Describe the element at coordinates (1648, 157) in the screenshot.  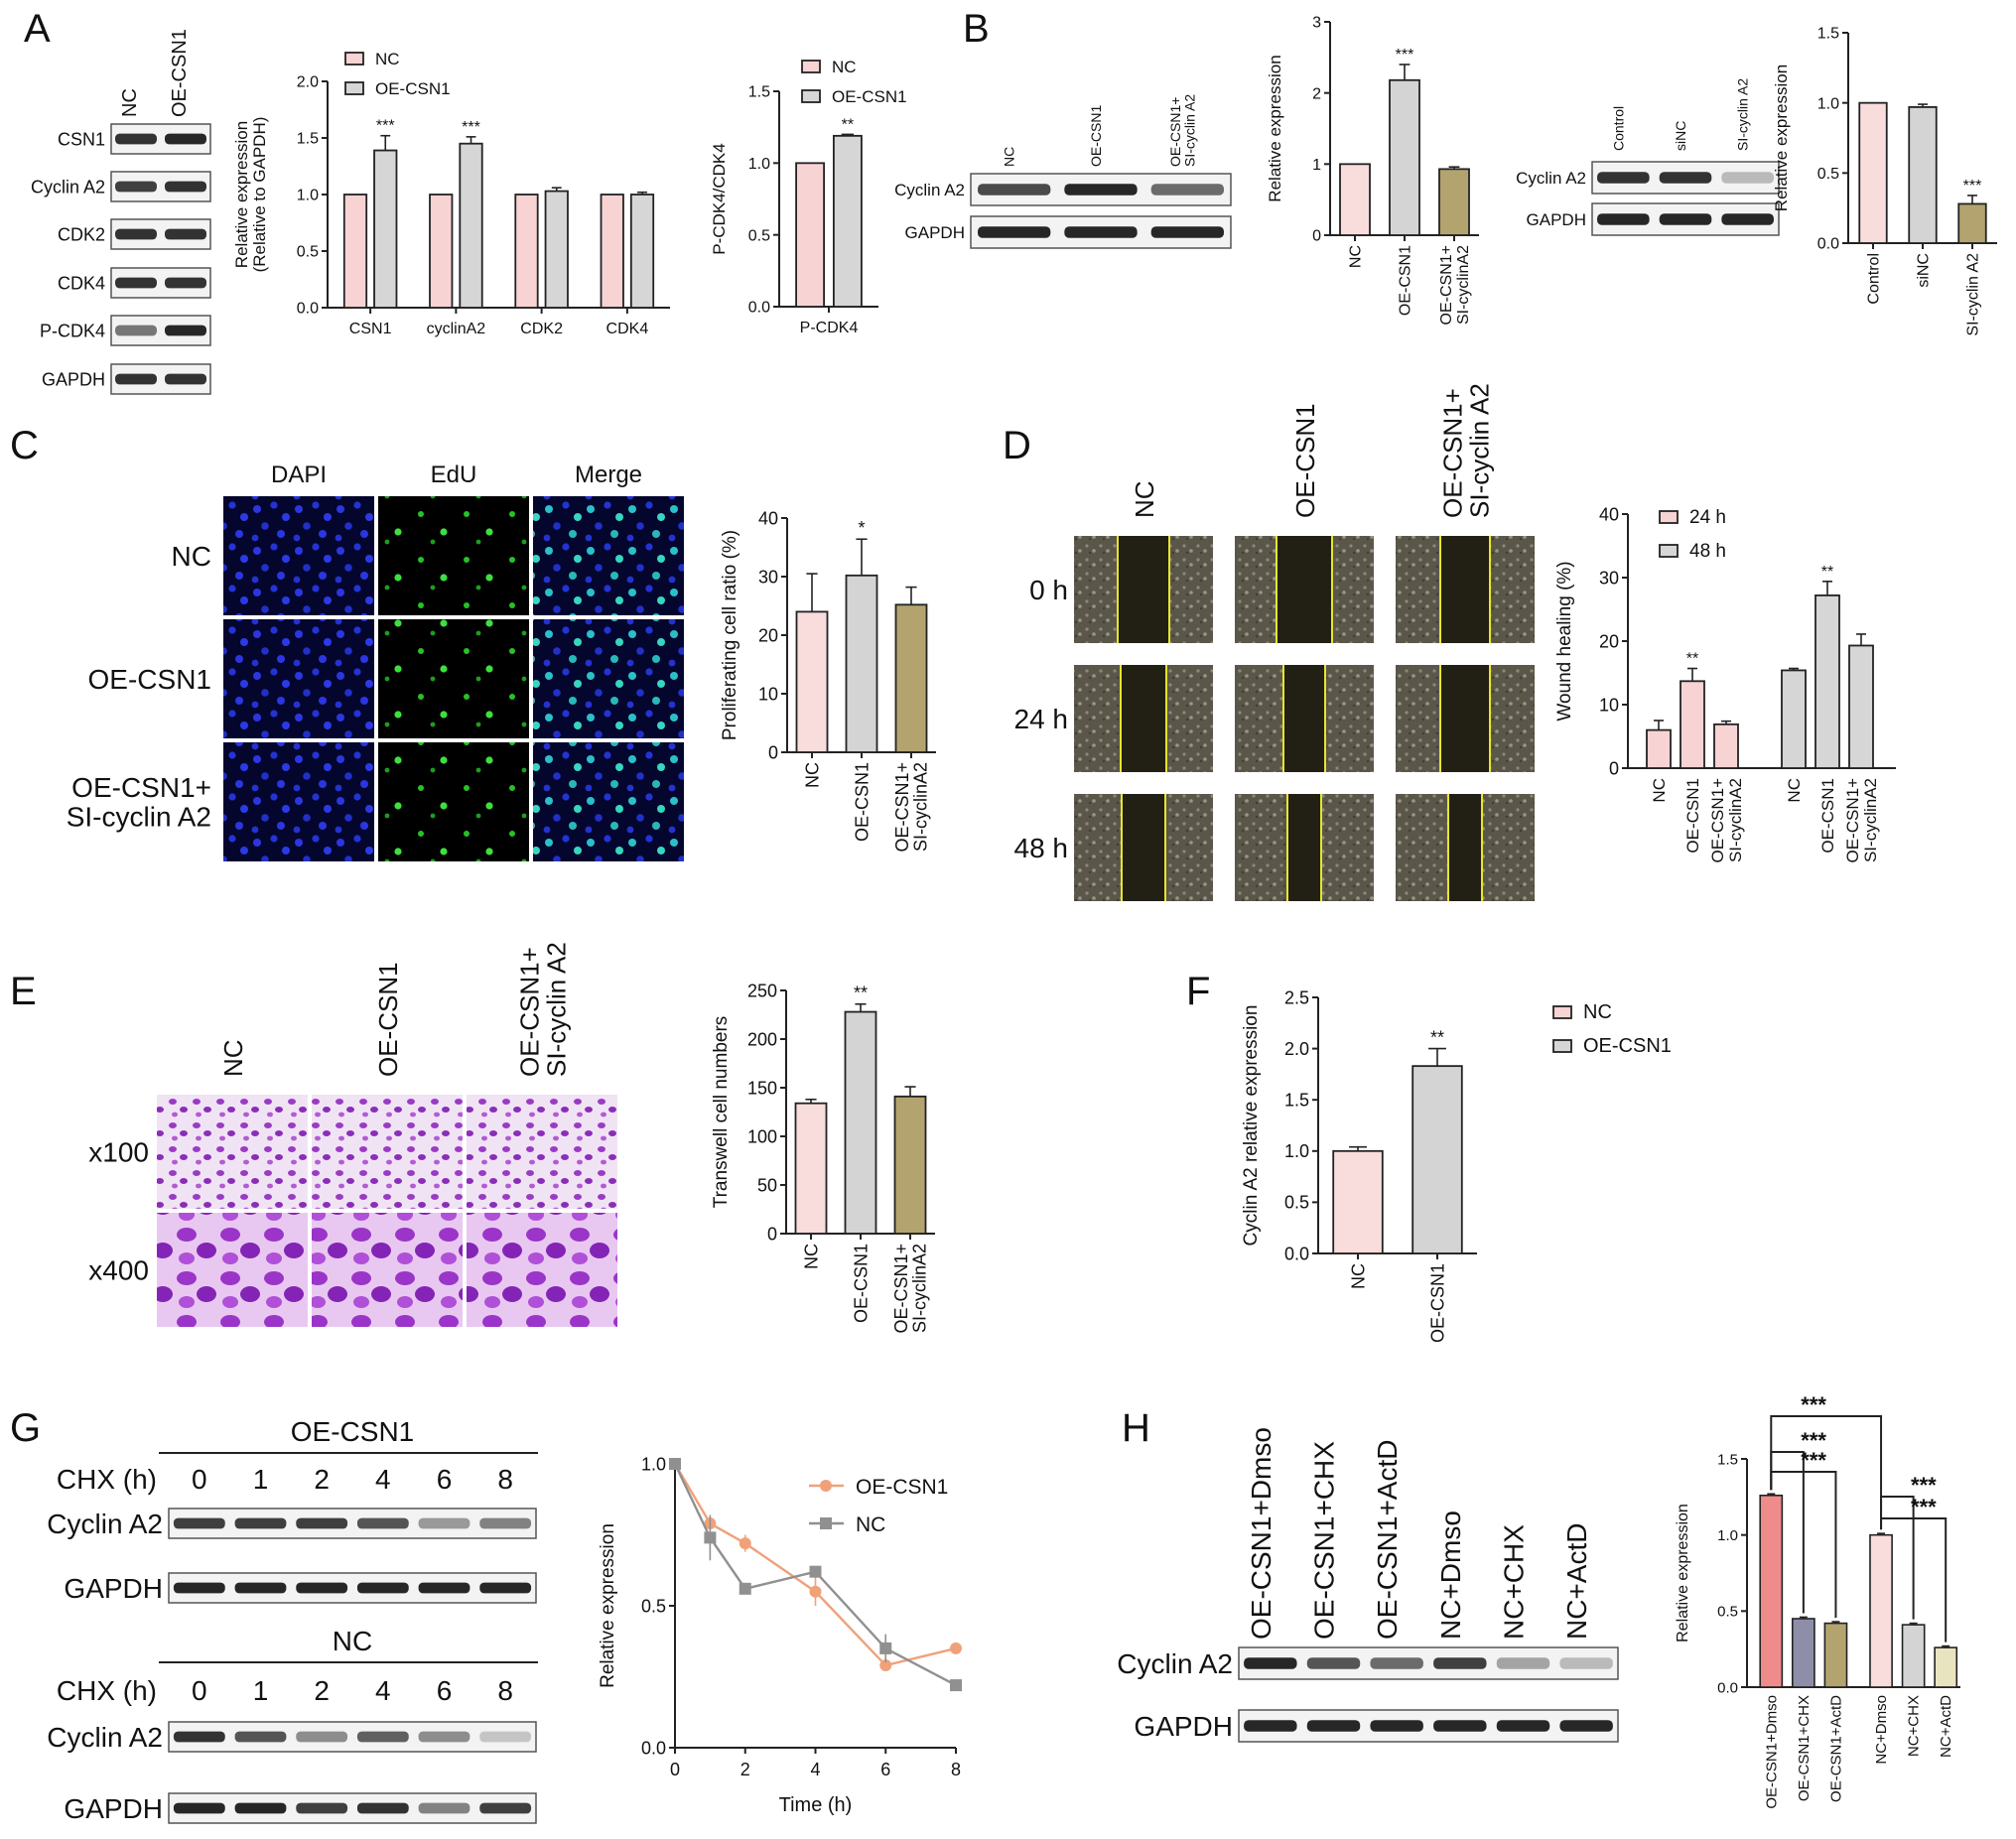
I see `western-blot-b-blot2: Control siNC SI-cyclin A2 Cyclin A2 GAPDH` at that location.